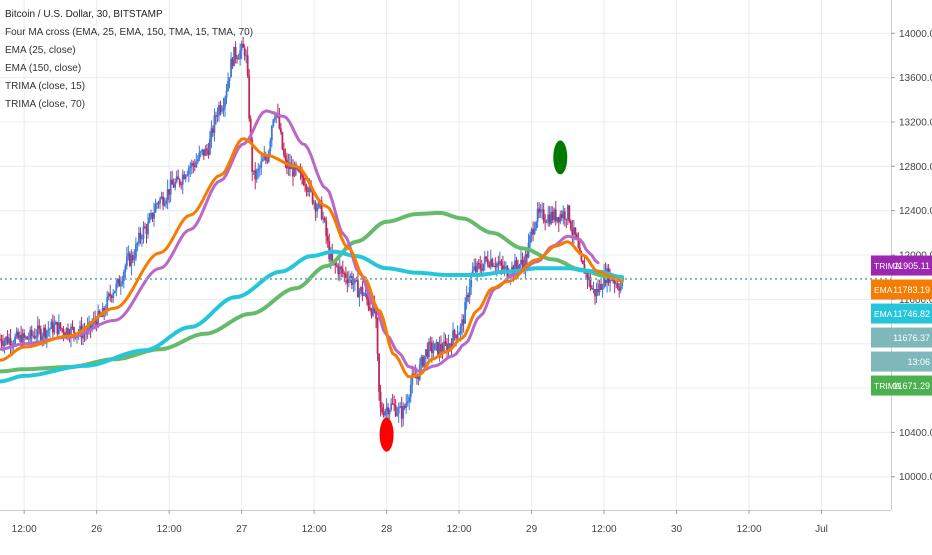  What do you see at coordinates (43, 68) in the screenshot?
I see `legend-item-ema-150: EMA (150, close)` at bounding box center [43, 68].